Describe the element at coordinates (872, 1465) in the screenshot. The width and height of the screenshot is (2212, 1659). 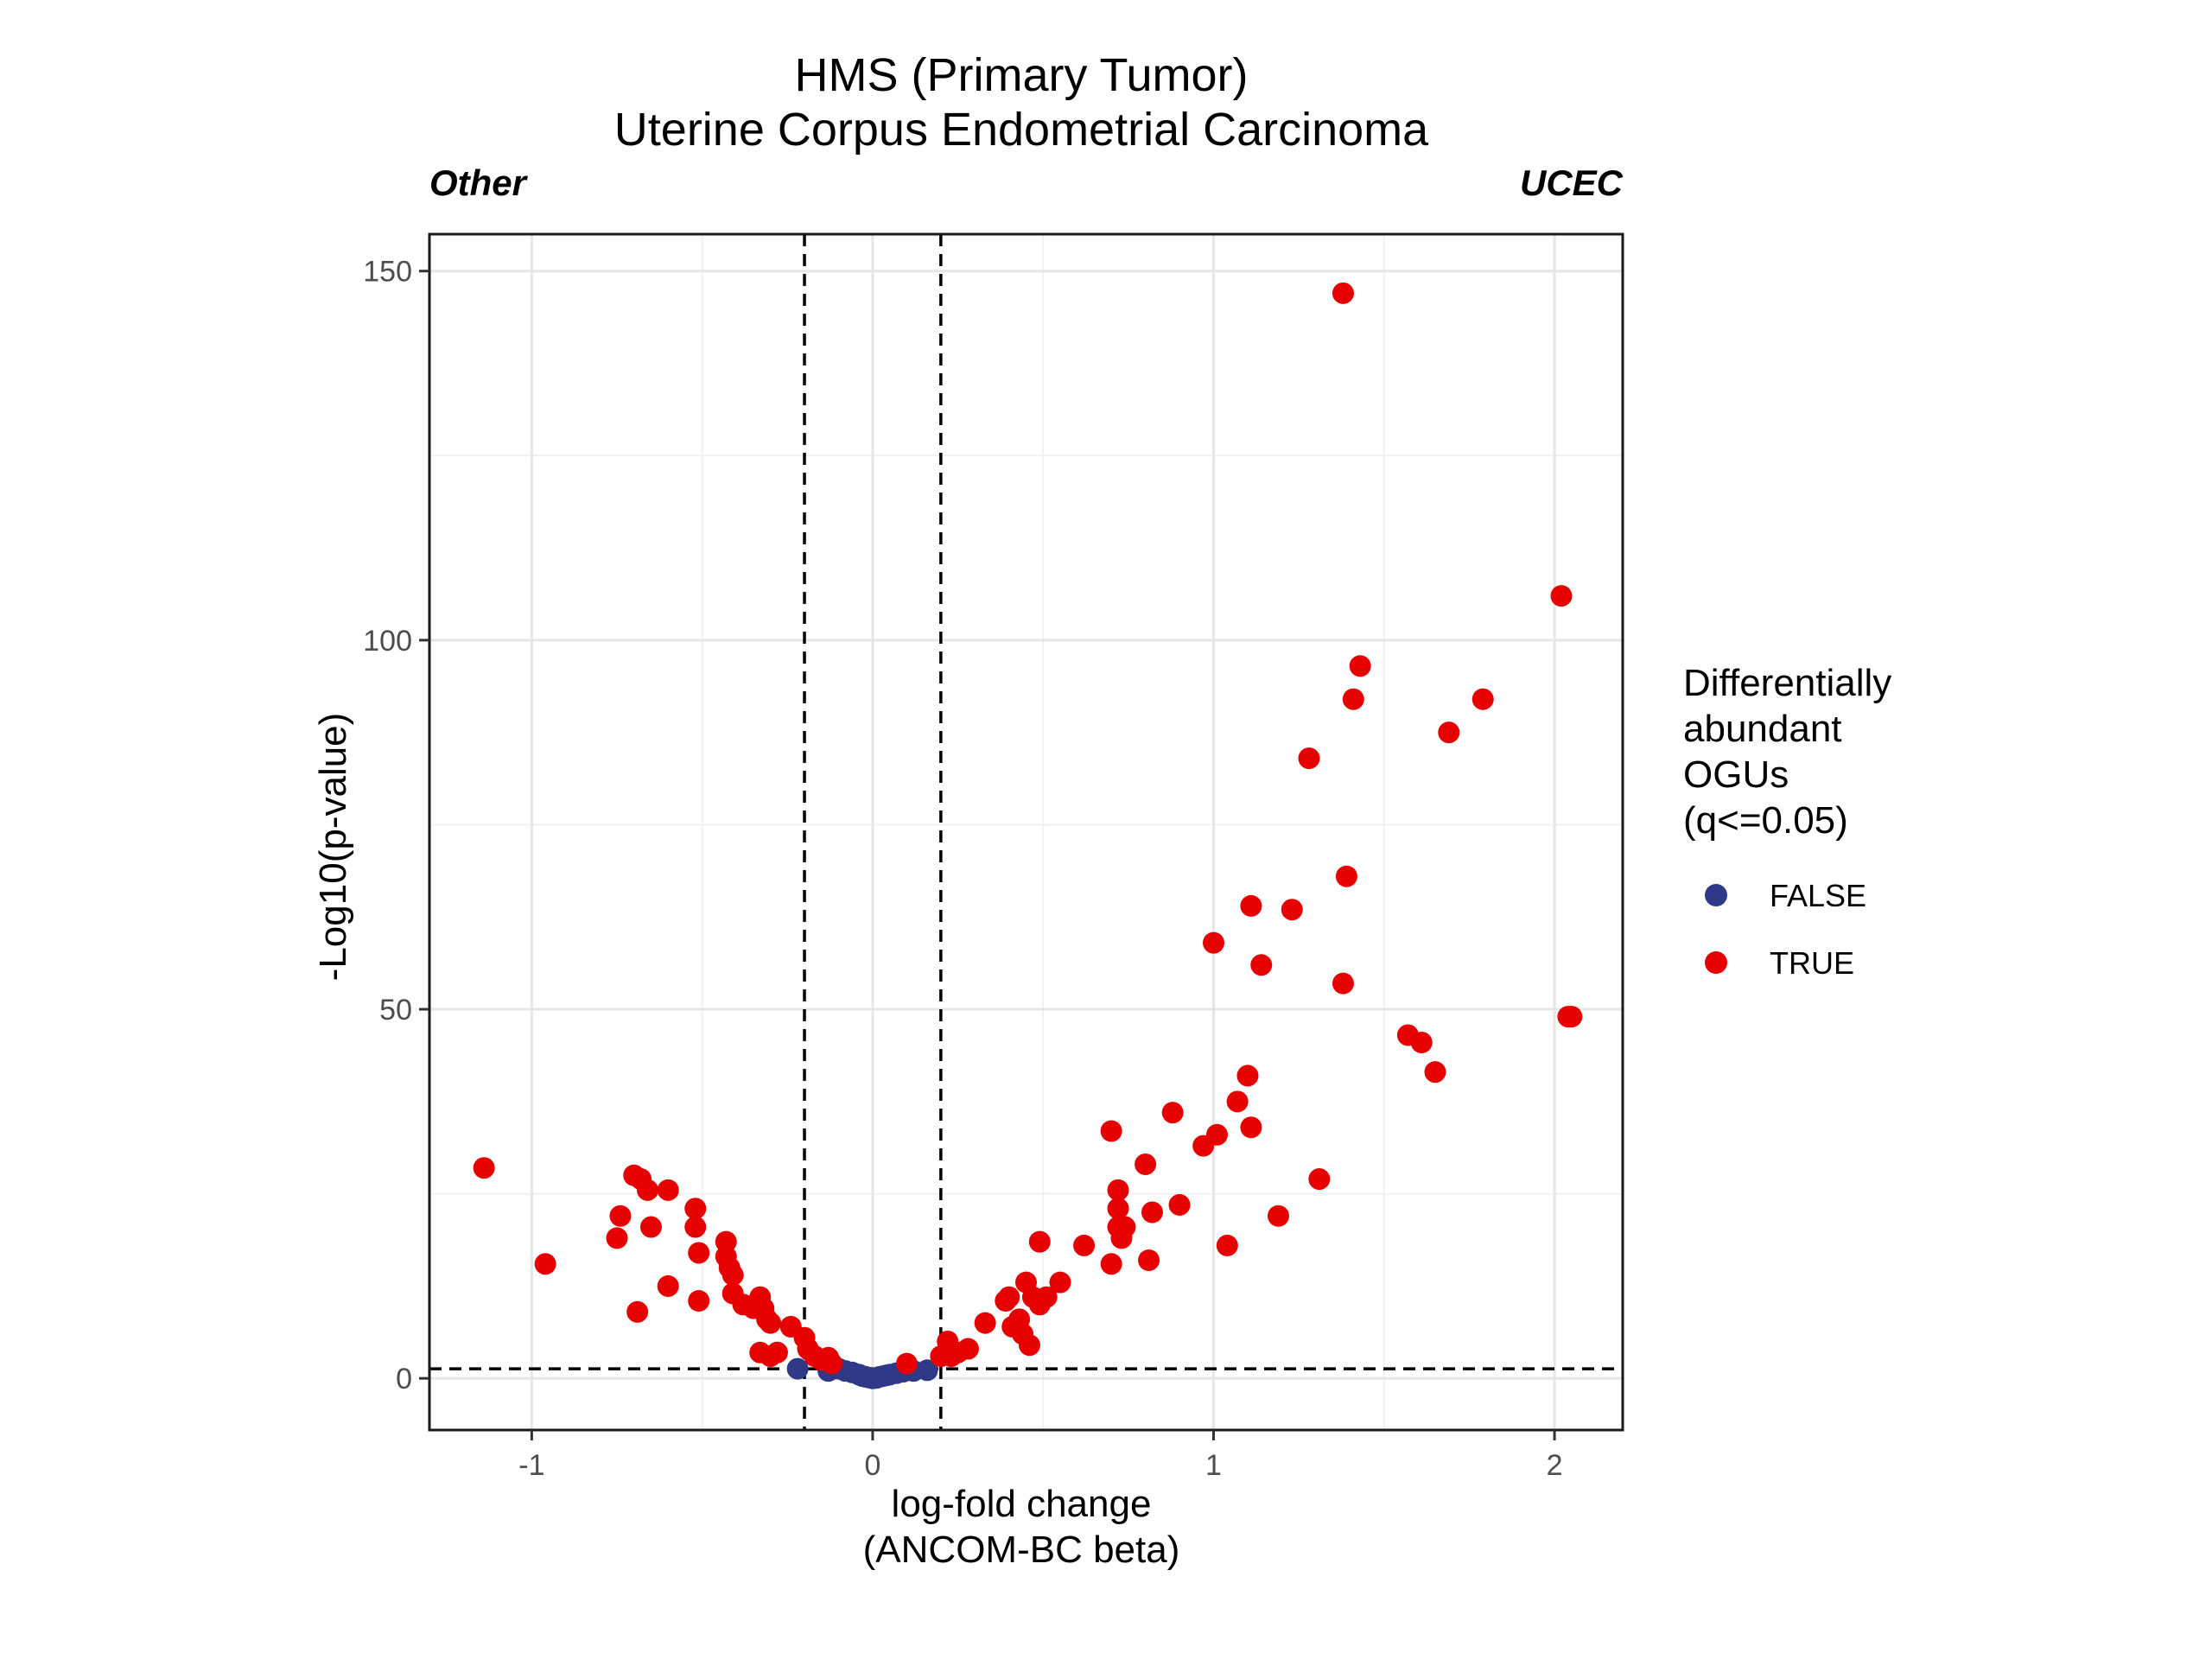
I see `x-tick-label: 0` at that location.